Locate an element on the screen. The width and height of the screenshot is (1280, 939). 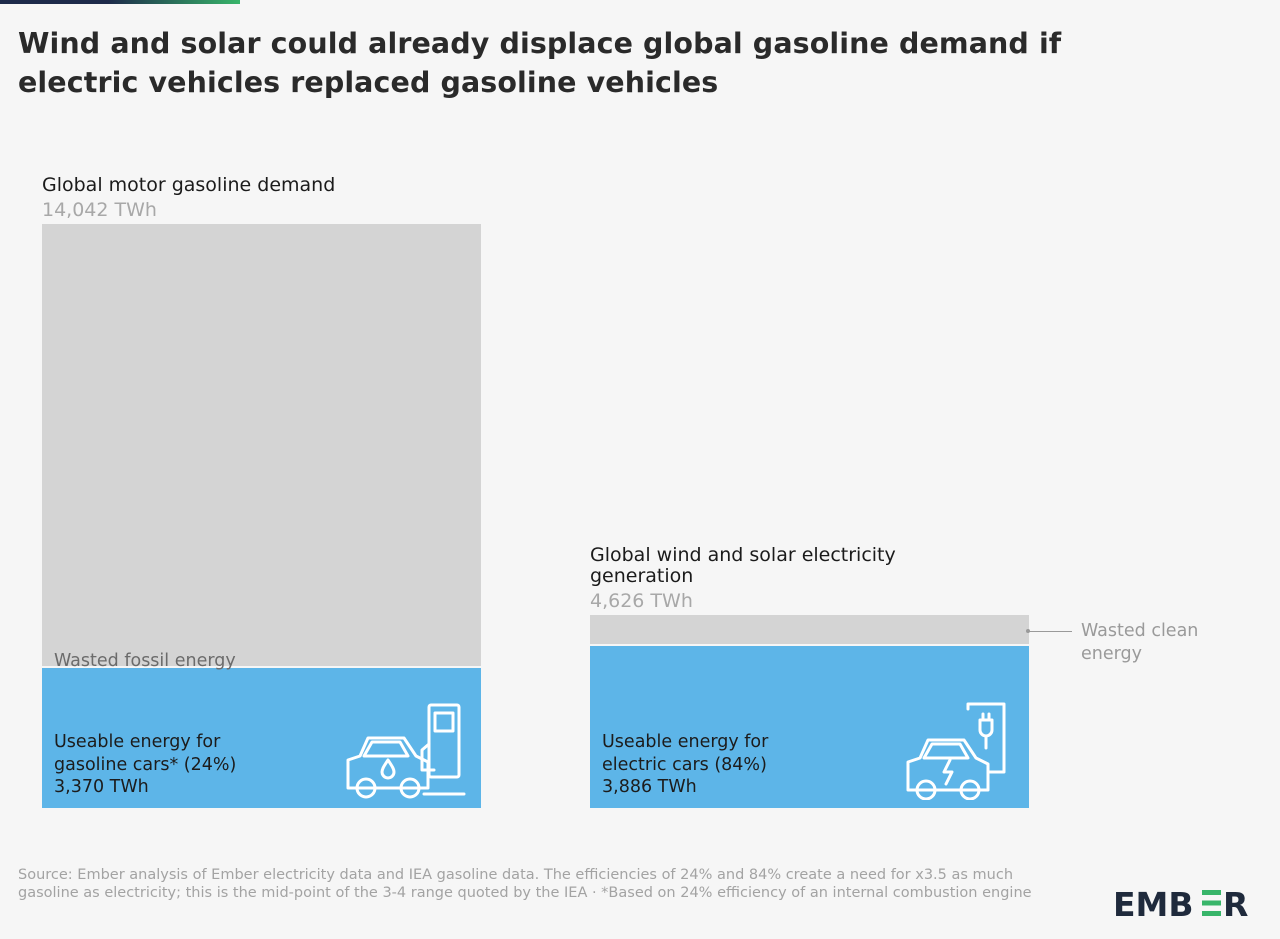
useable-energy-label: 3,370 TWh is located at coordinates (101, 787).